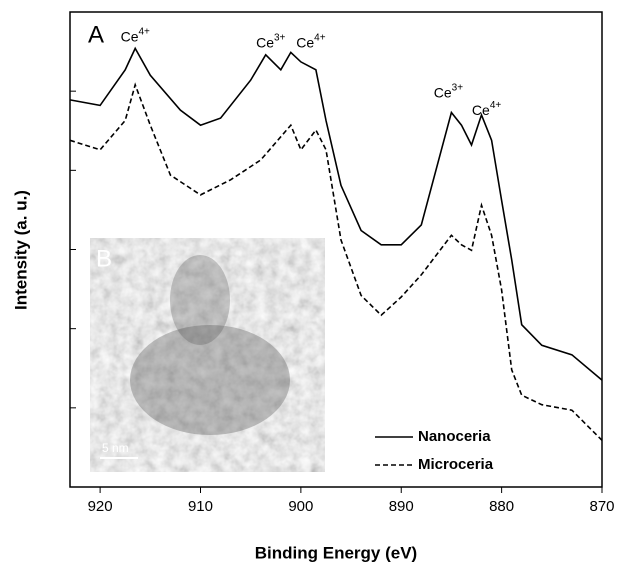 The image size is (622, 571). Describe the element at coordinates (100, 506) in the screenshot. I see `x-tick-label: 920` at that location.